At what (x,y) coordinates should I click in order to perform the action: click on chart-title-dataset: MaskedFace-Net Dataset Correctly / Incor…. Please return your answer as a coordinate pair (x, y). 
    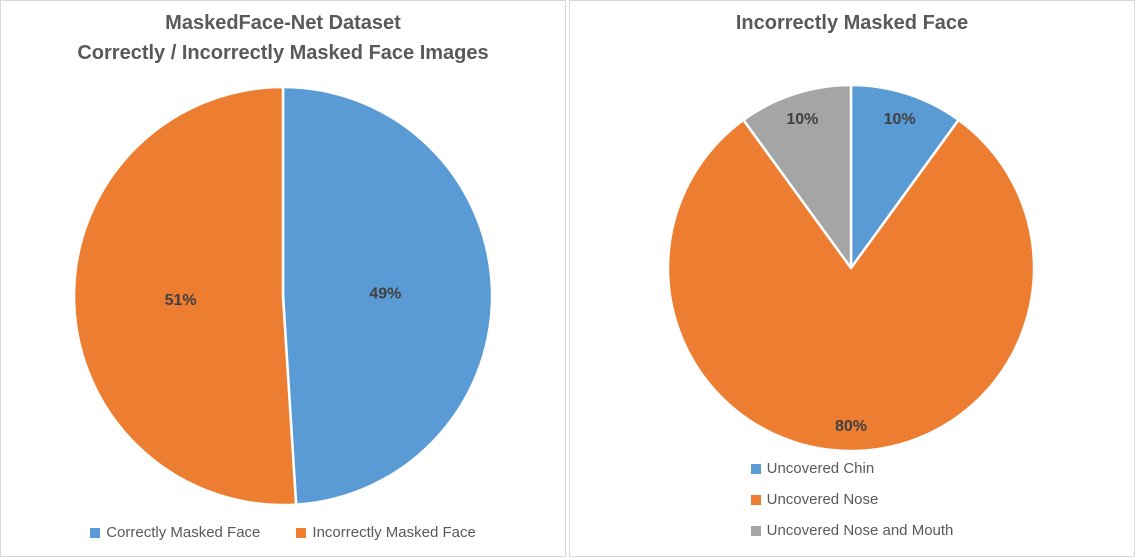
    Looking at the image, I should click on (283, 38).